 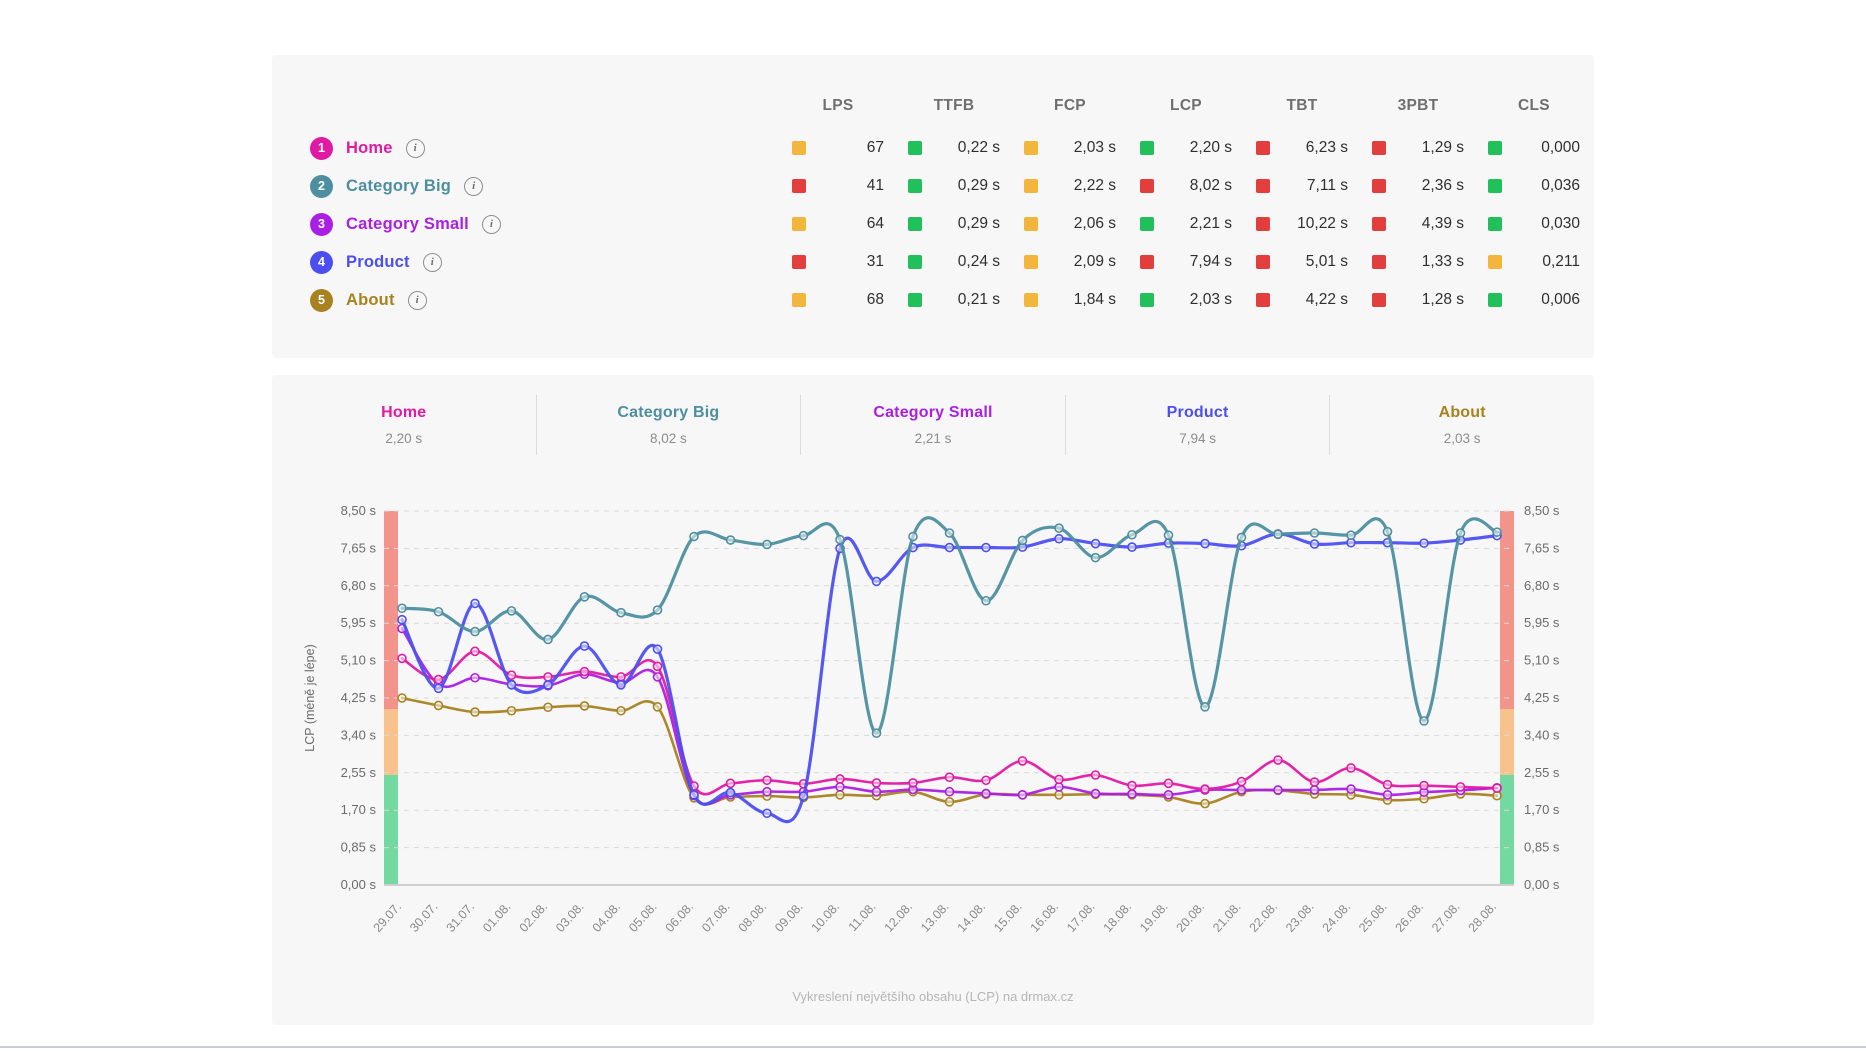 I want to click on tab-category-small: Category Small 2,21 s, so click(x=932, y=425).